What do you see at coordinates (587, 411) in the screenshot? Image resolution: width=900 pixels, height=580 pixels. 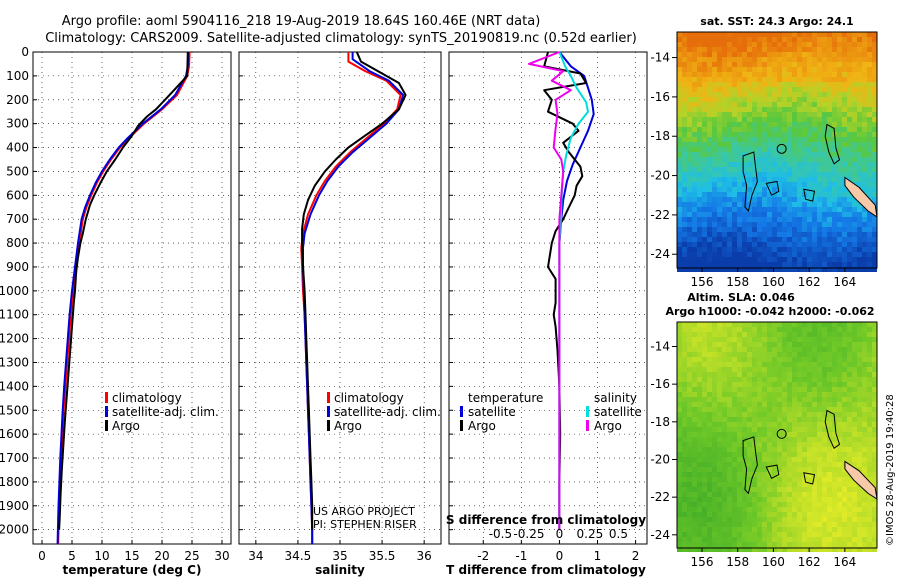 I see `legend-marker-s-satellite` at bounding box center [587, 411].